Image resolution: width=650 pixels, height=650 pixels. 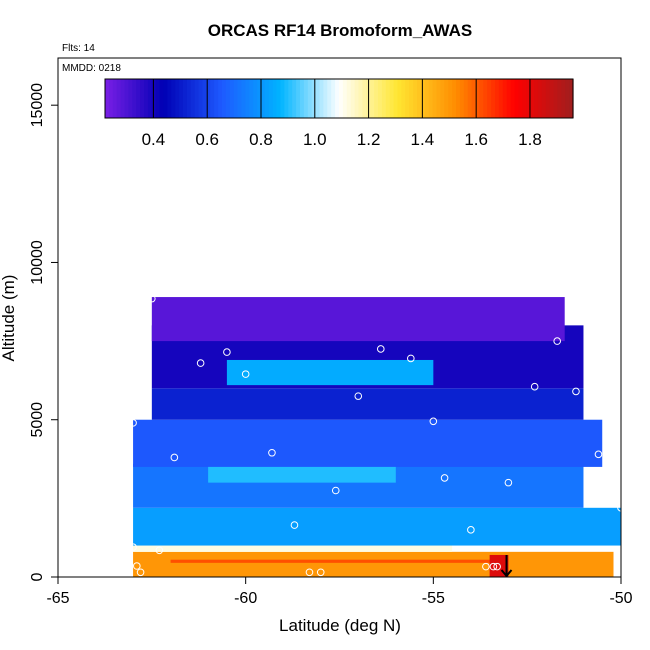 What do you see at coordinates (37, 420) in the screenshot?
I see `y-tick-label: 5000` at bounding box center [37, 420].